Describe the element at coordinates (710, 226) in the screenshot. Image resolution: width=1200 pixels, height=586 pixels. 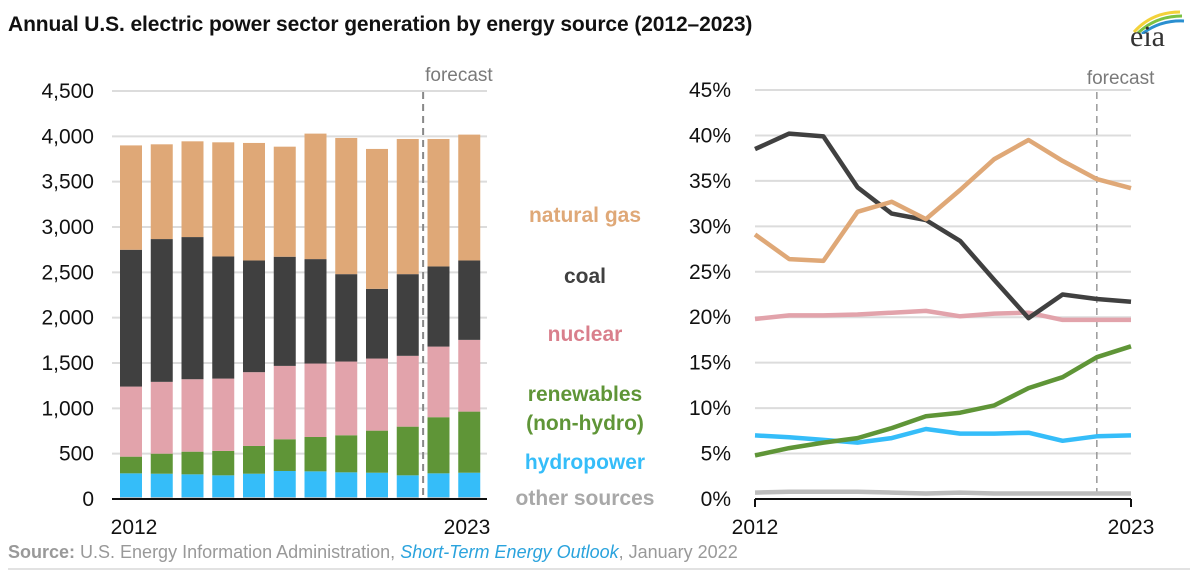
I see `y-tick-label: 30%` at that location.